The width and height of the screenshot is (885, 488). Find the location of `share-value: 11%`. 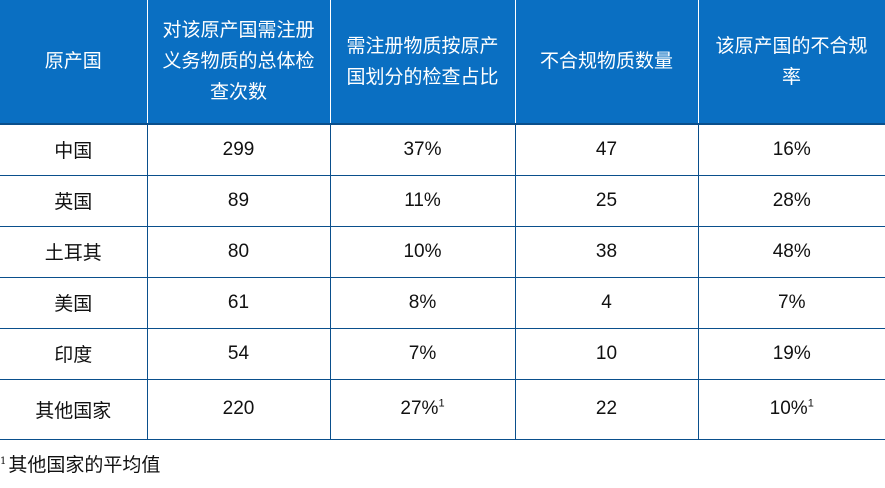

share-value: 11% is located at coordinates (422, 200).